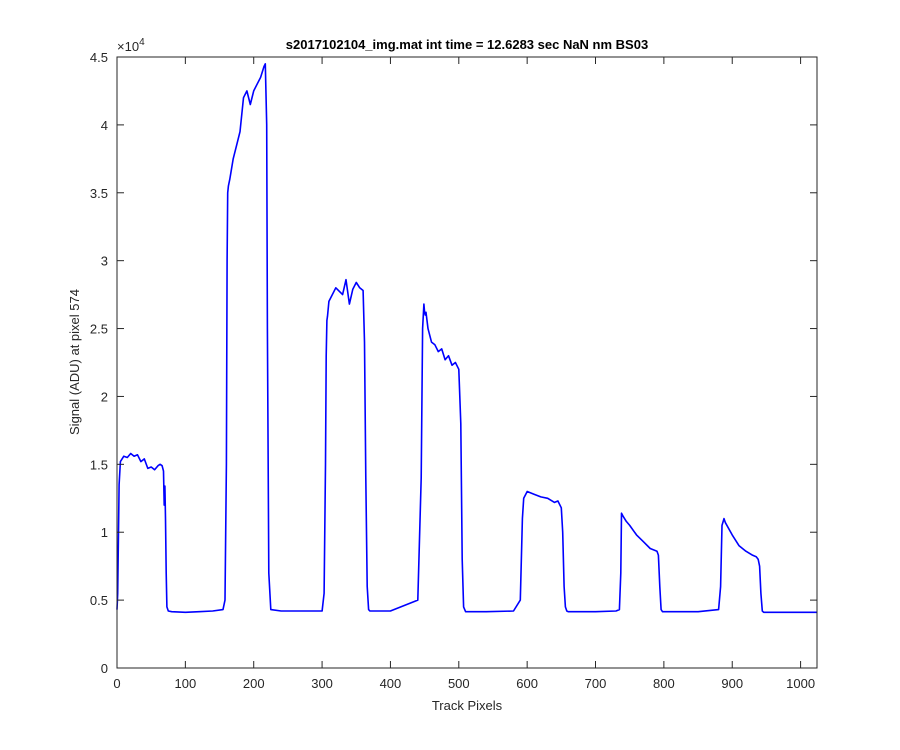 This screenshot has height=750, width=900. What do you see at coordinates (732, 683) in the screenshot?
I see `x-tick-label: 900` at bounding box center [732, 683].